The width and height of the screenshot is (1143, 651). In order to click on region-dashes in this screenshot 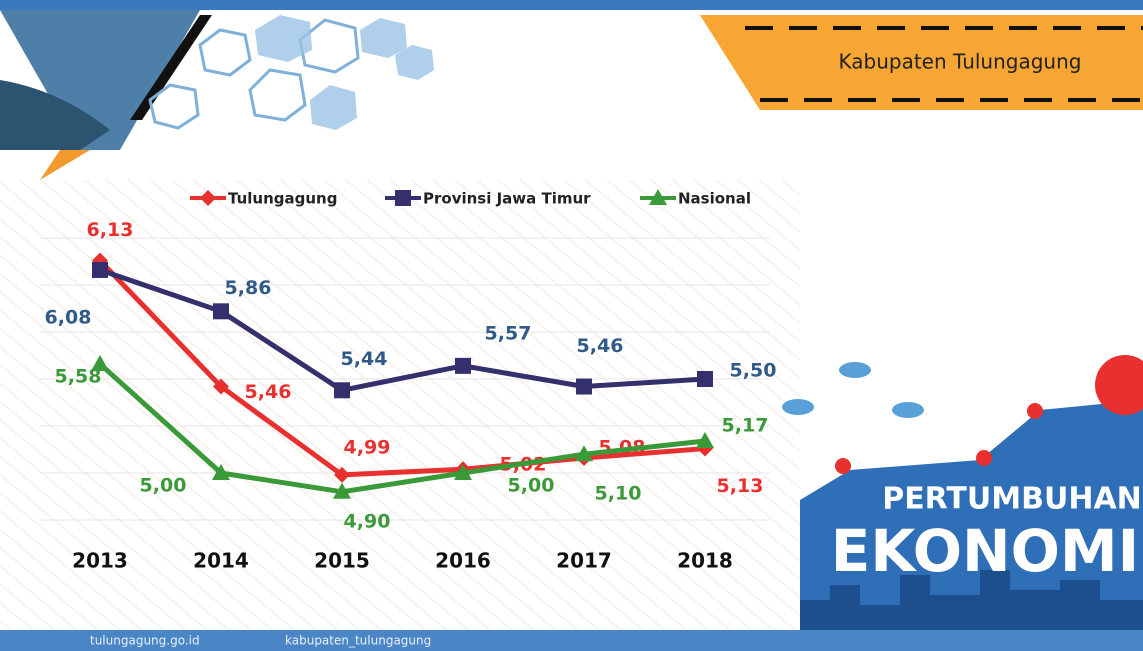, I will do `click(944, 64)`.